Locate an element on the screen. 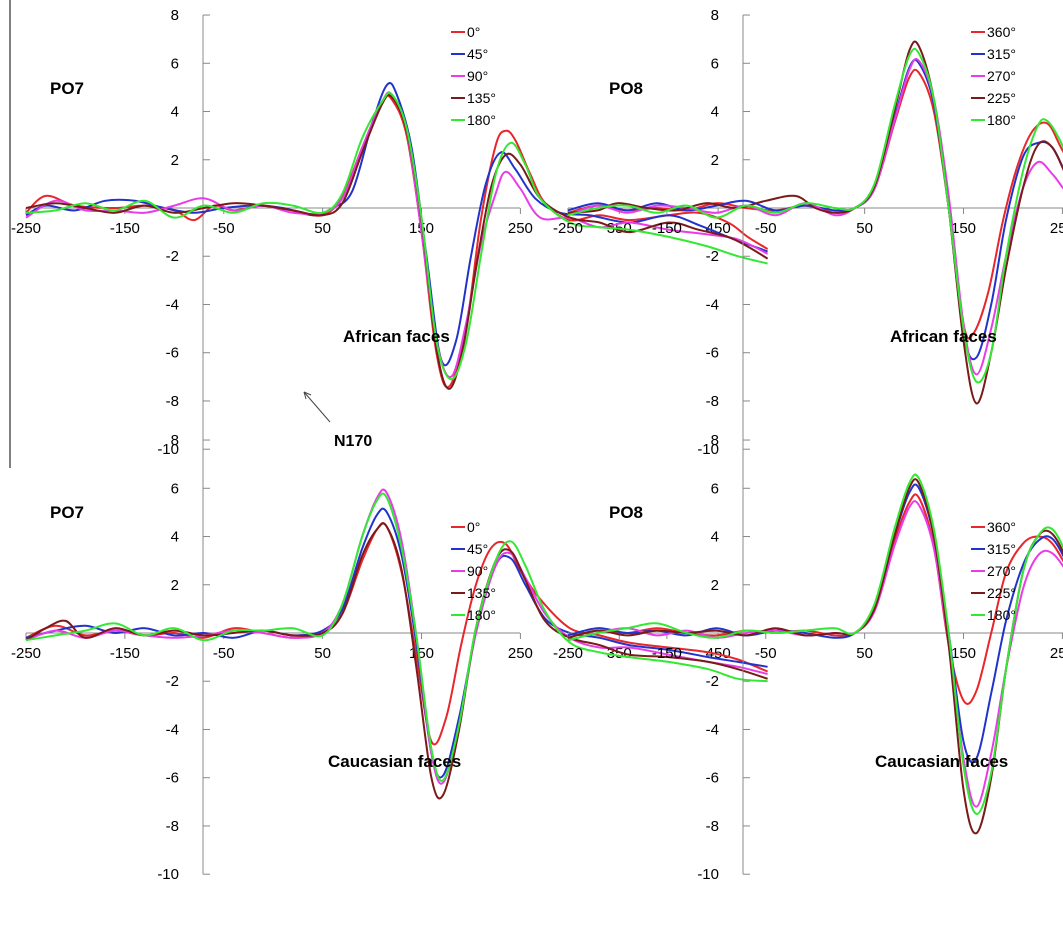  legend-label: 135° is located at coordinates (481, 98).